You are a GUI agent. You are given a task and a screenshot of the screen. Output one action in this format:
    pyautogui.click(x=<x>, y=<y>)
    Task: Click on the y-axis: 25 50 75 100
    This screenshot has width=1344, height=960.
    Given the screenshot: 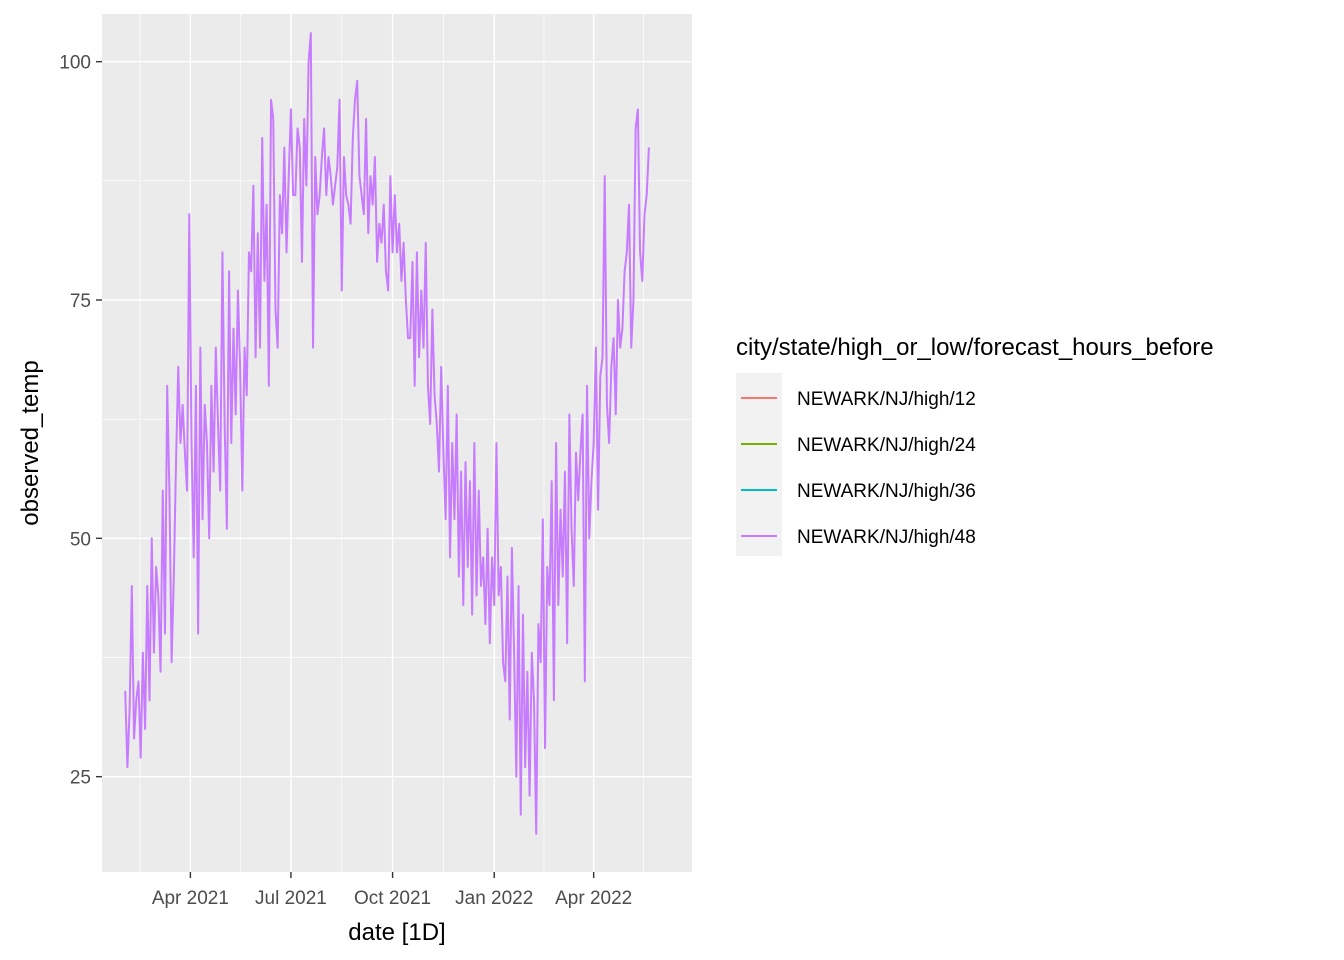 What is the action you would take?
    pyautogui.click(x=80, y=421)
    